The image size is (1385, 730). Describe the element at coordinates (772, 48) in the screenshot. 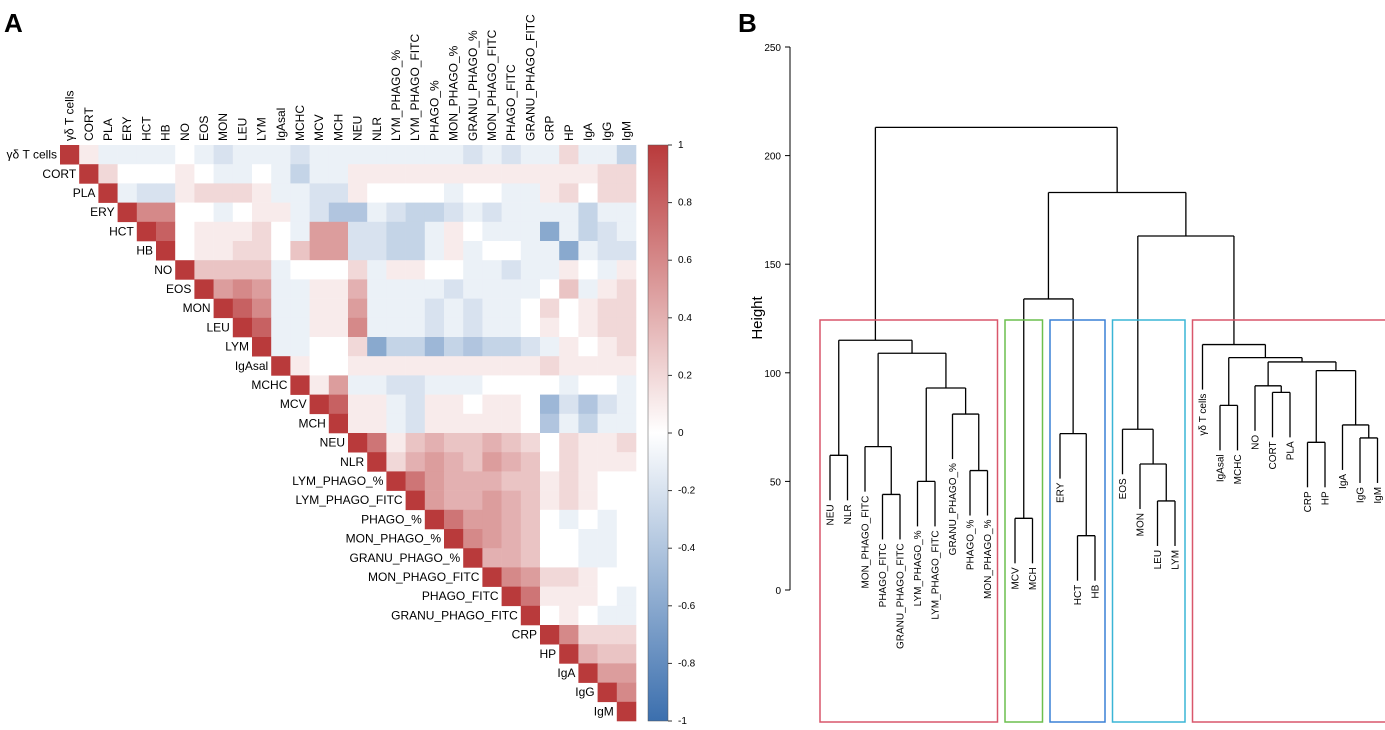

I see `y-tick-label: 250` at that location.